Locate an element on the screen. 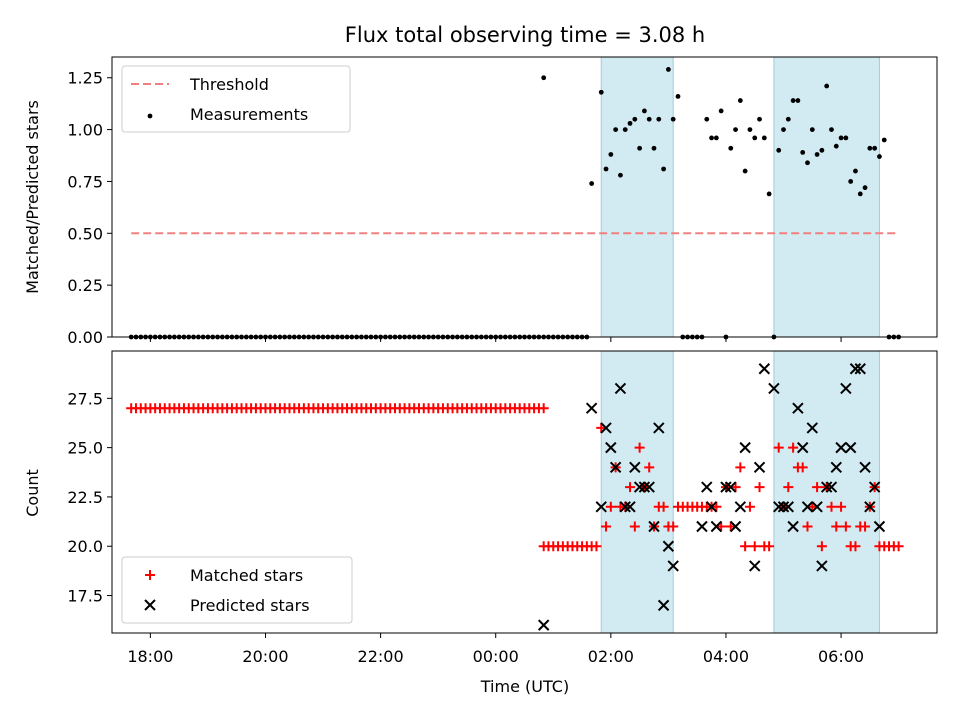  x-axis-label: Time (UTC) is located at coordinates (524, 686).